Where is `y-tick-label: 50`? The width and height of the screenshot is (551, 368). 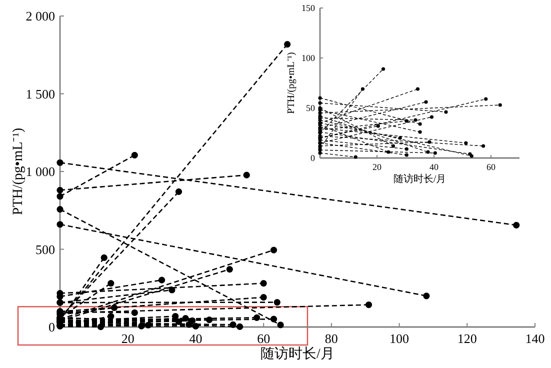 y-tick-label: 50 is located at coordinates (311, 108).